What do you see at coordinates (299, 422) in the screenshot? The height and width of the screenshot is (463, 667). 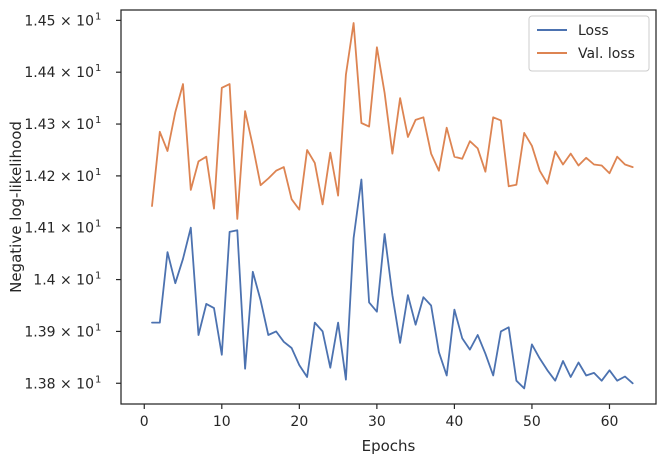 I see `x-tick-label: 20` at bounding box center [299, 422].